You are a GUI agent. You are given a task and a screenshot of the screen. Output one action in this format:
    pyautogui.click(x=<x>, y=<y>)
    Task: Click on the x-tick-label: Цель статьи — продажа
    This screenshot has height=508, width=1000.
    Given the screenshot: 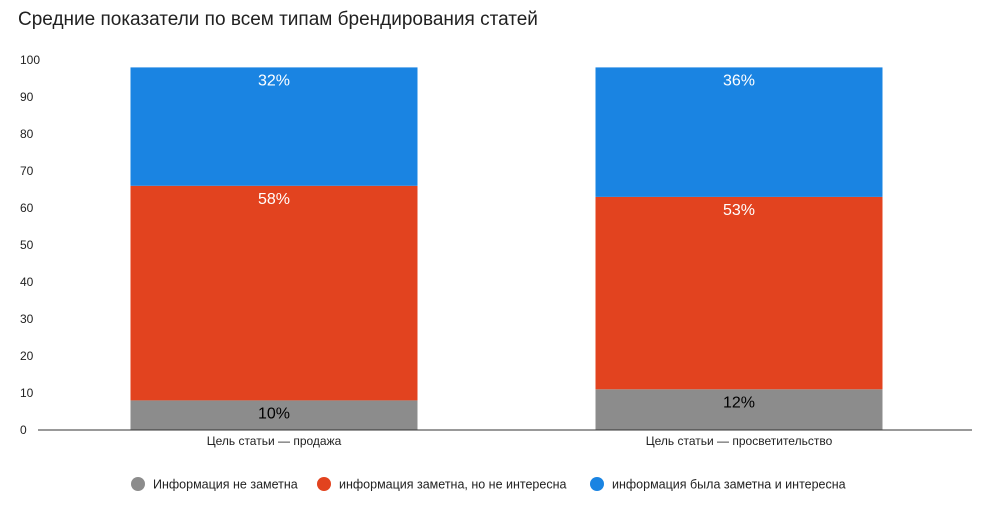 What is the action you would take?
    pyautogui.click(x=274, y=441)
    